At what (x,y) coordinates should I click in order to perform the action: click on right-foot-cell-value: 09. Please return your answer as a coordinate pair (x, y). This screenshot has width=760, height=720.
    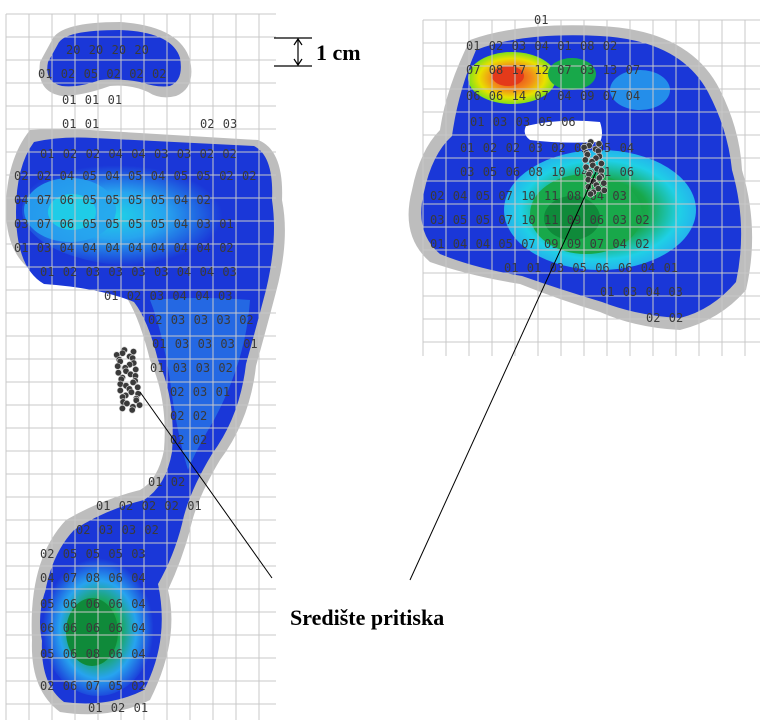
    Looking at the image, I should click on (587, 96).